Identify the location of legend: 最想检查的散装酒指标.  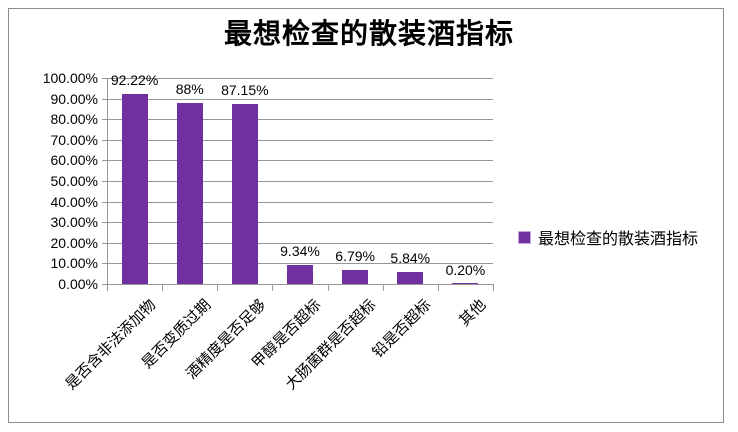
(608, 237).